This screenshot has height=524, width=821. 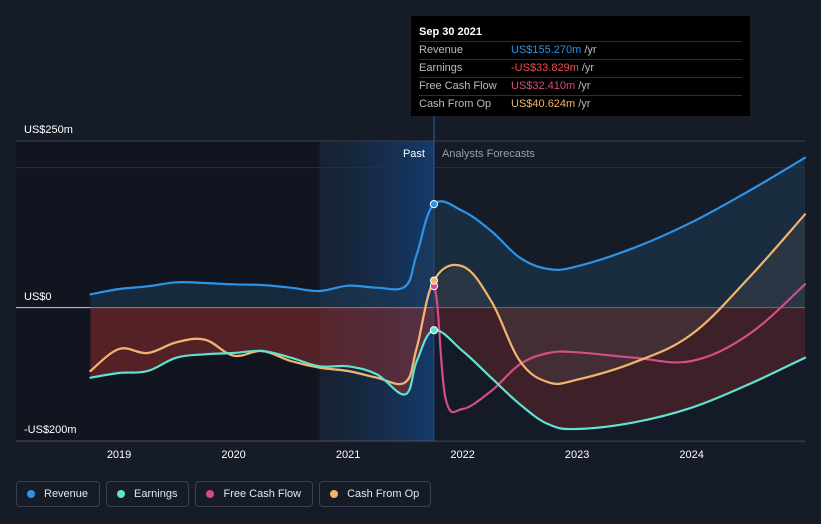 I want to click on legend-item-free-cash-flow: Free Cash Flow, so click(x=254, y=494).